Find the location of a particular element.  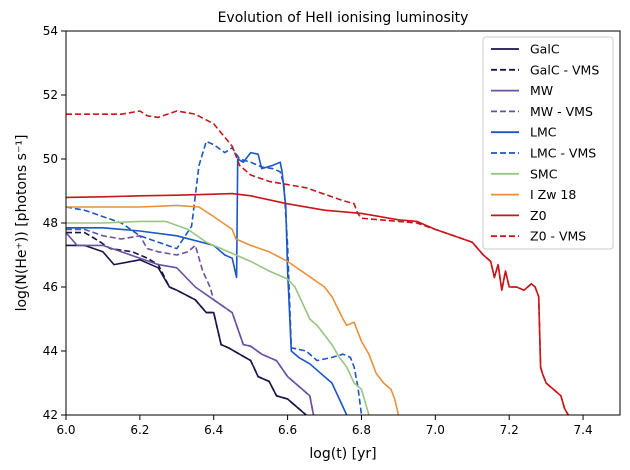

y-tick-label: 46 is located at coordinates (50, 287).